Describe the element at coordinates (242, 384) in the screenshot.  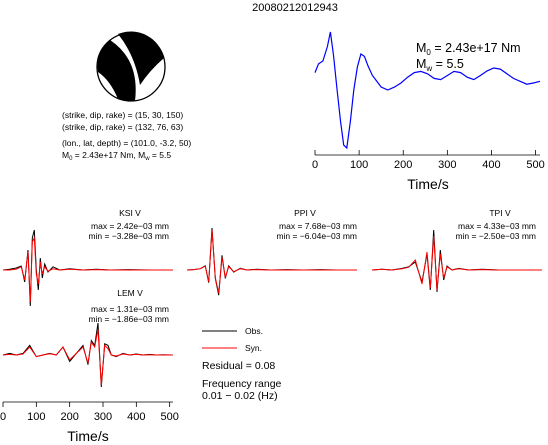
I see `frequency-range-title: Frequency range` at that location.